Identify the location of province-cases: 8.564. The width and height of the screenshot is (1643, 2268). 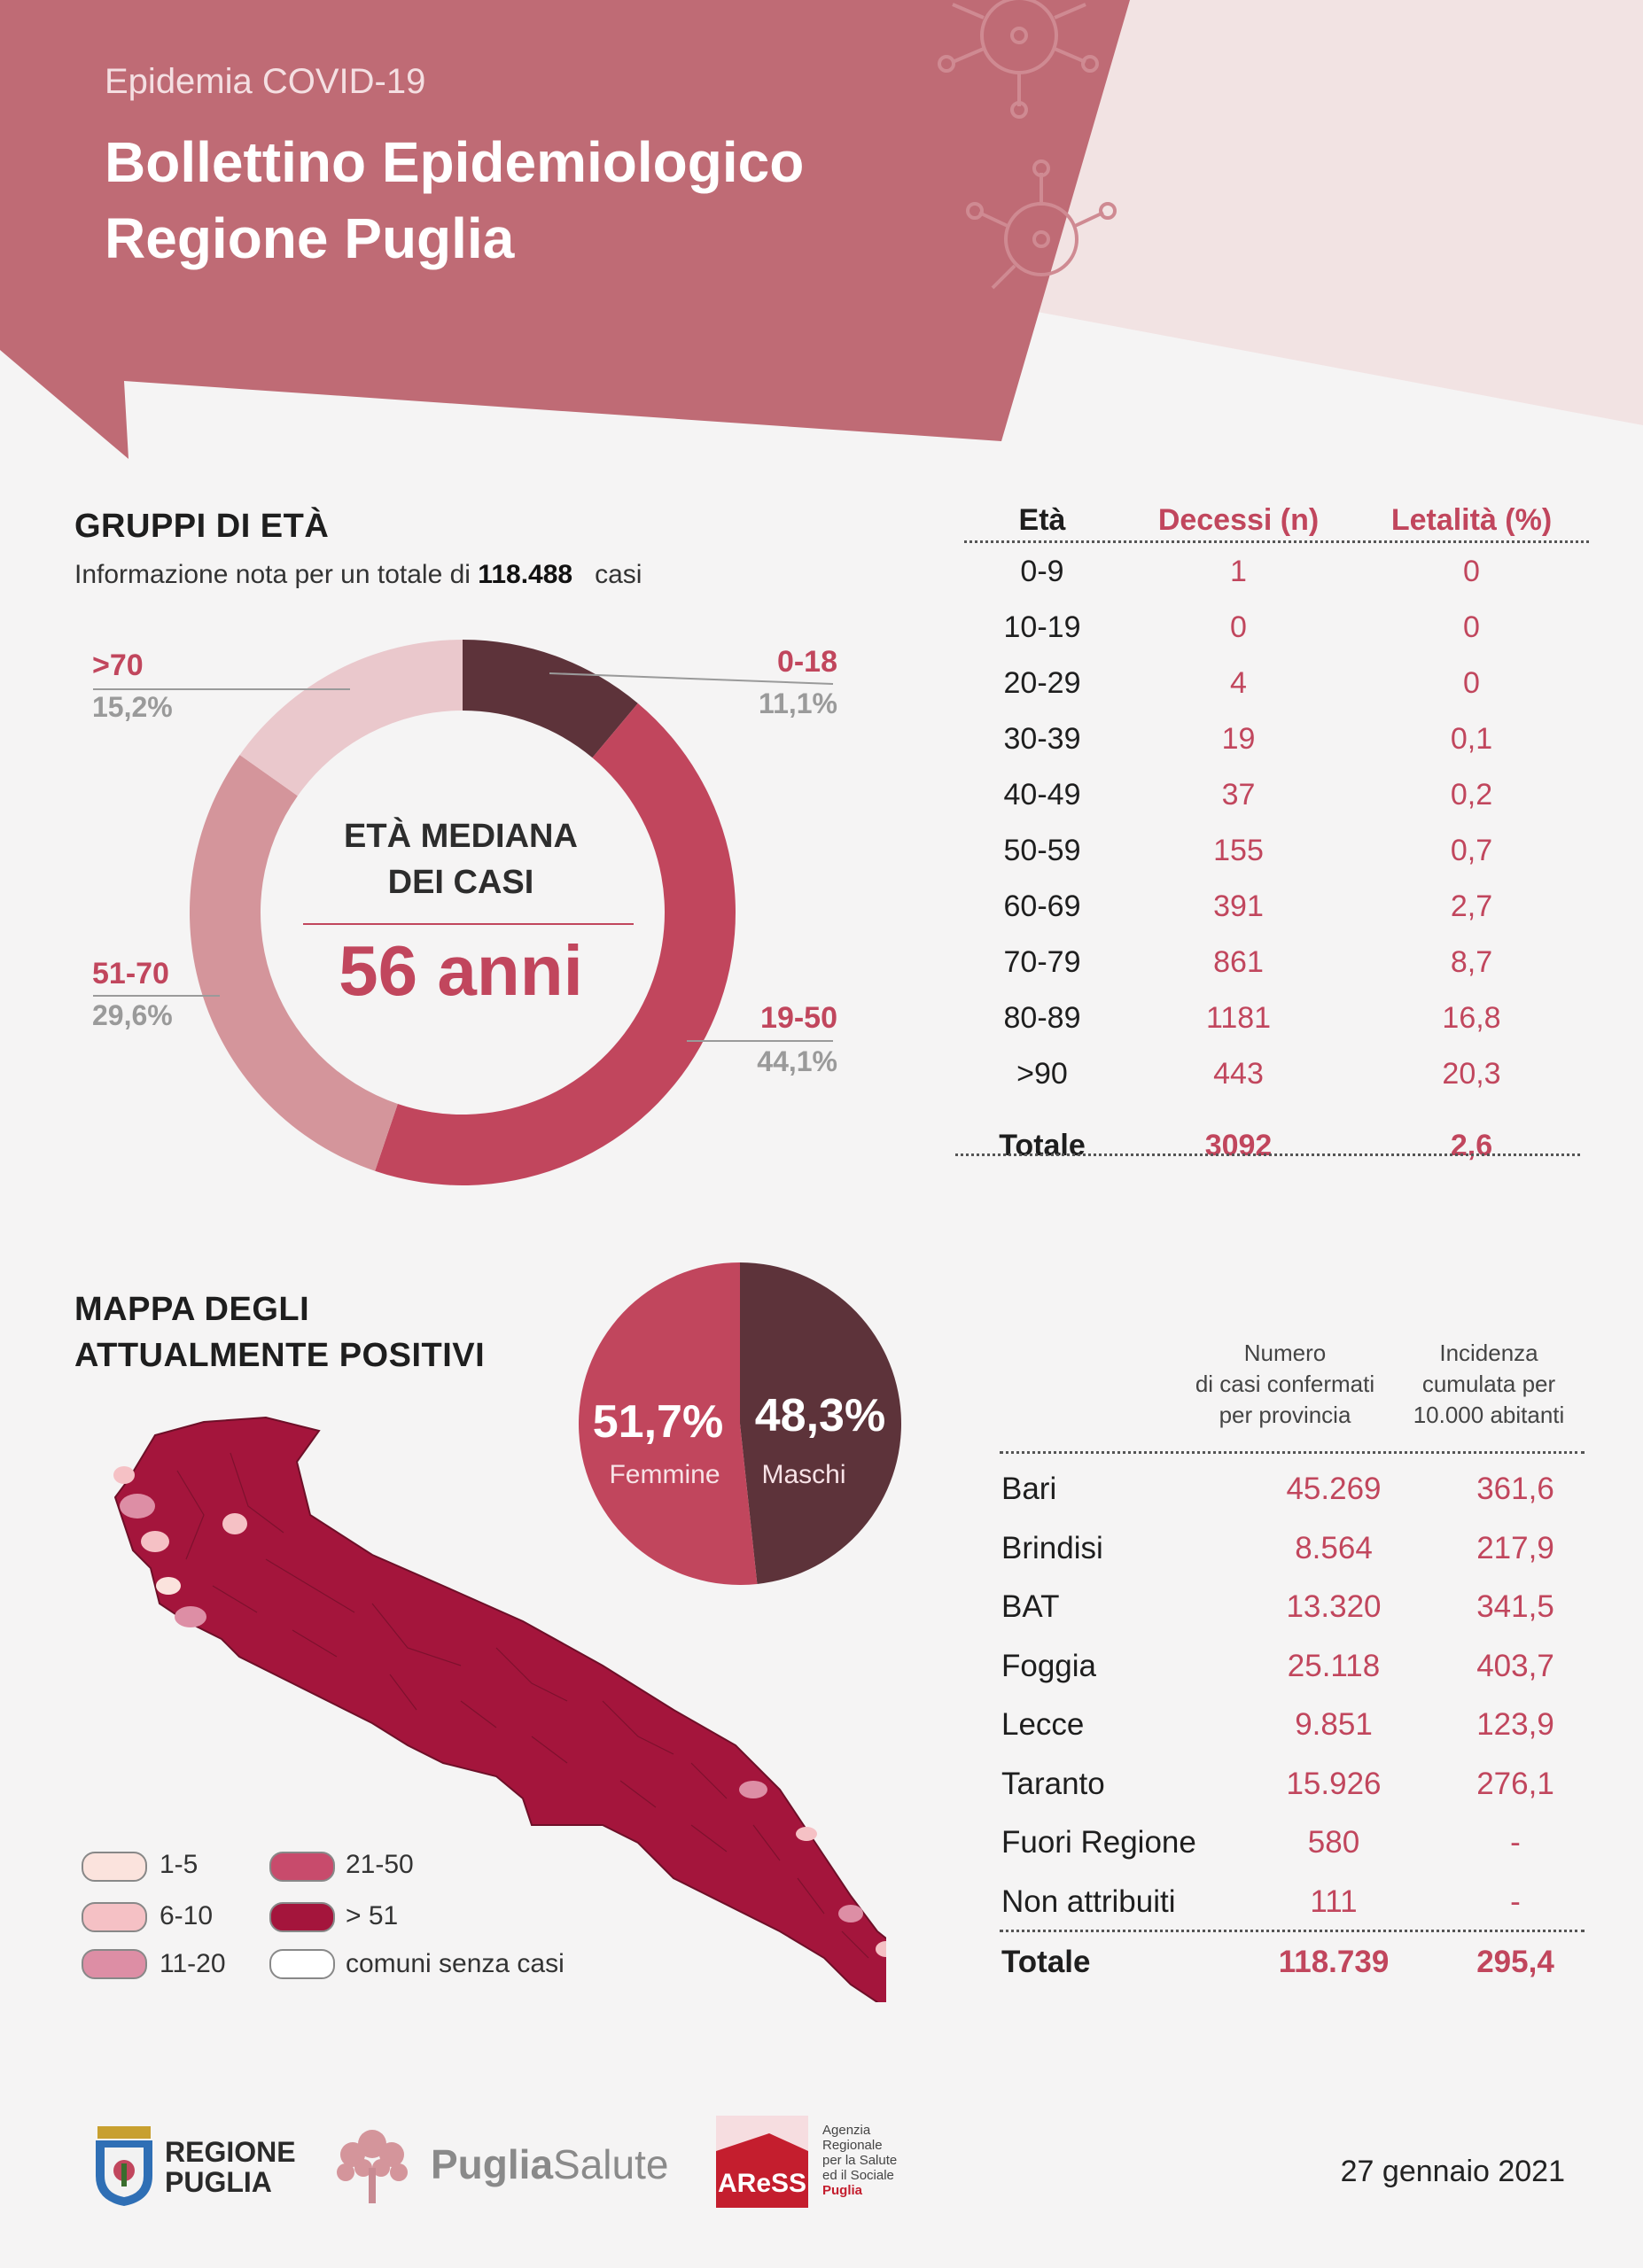
(1334, 1547).